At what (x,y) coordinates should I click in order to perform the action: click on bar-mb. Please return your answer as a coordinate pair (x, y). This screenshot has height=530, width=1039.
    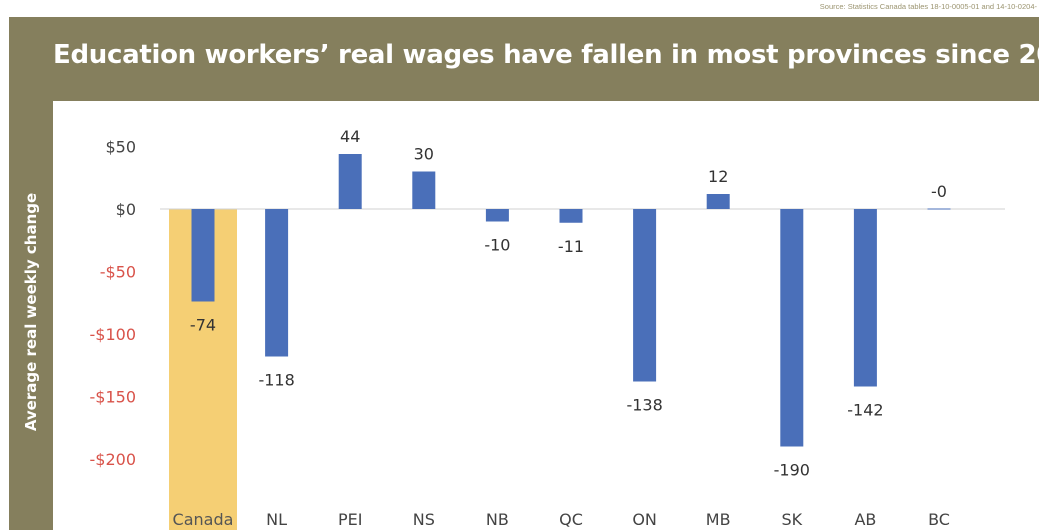
    Looking at the image, I should click on (718, 201).